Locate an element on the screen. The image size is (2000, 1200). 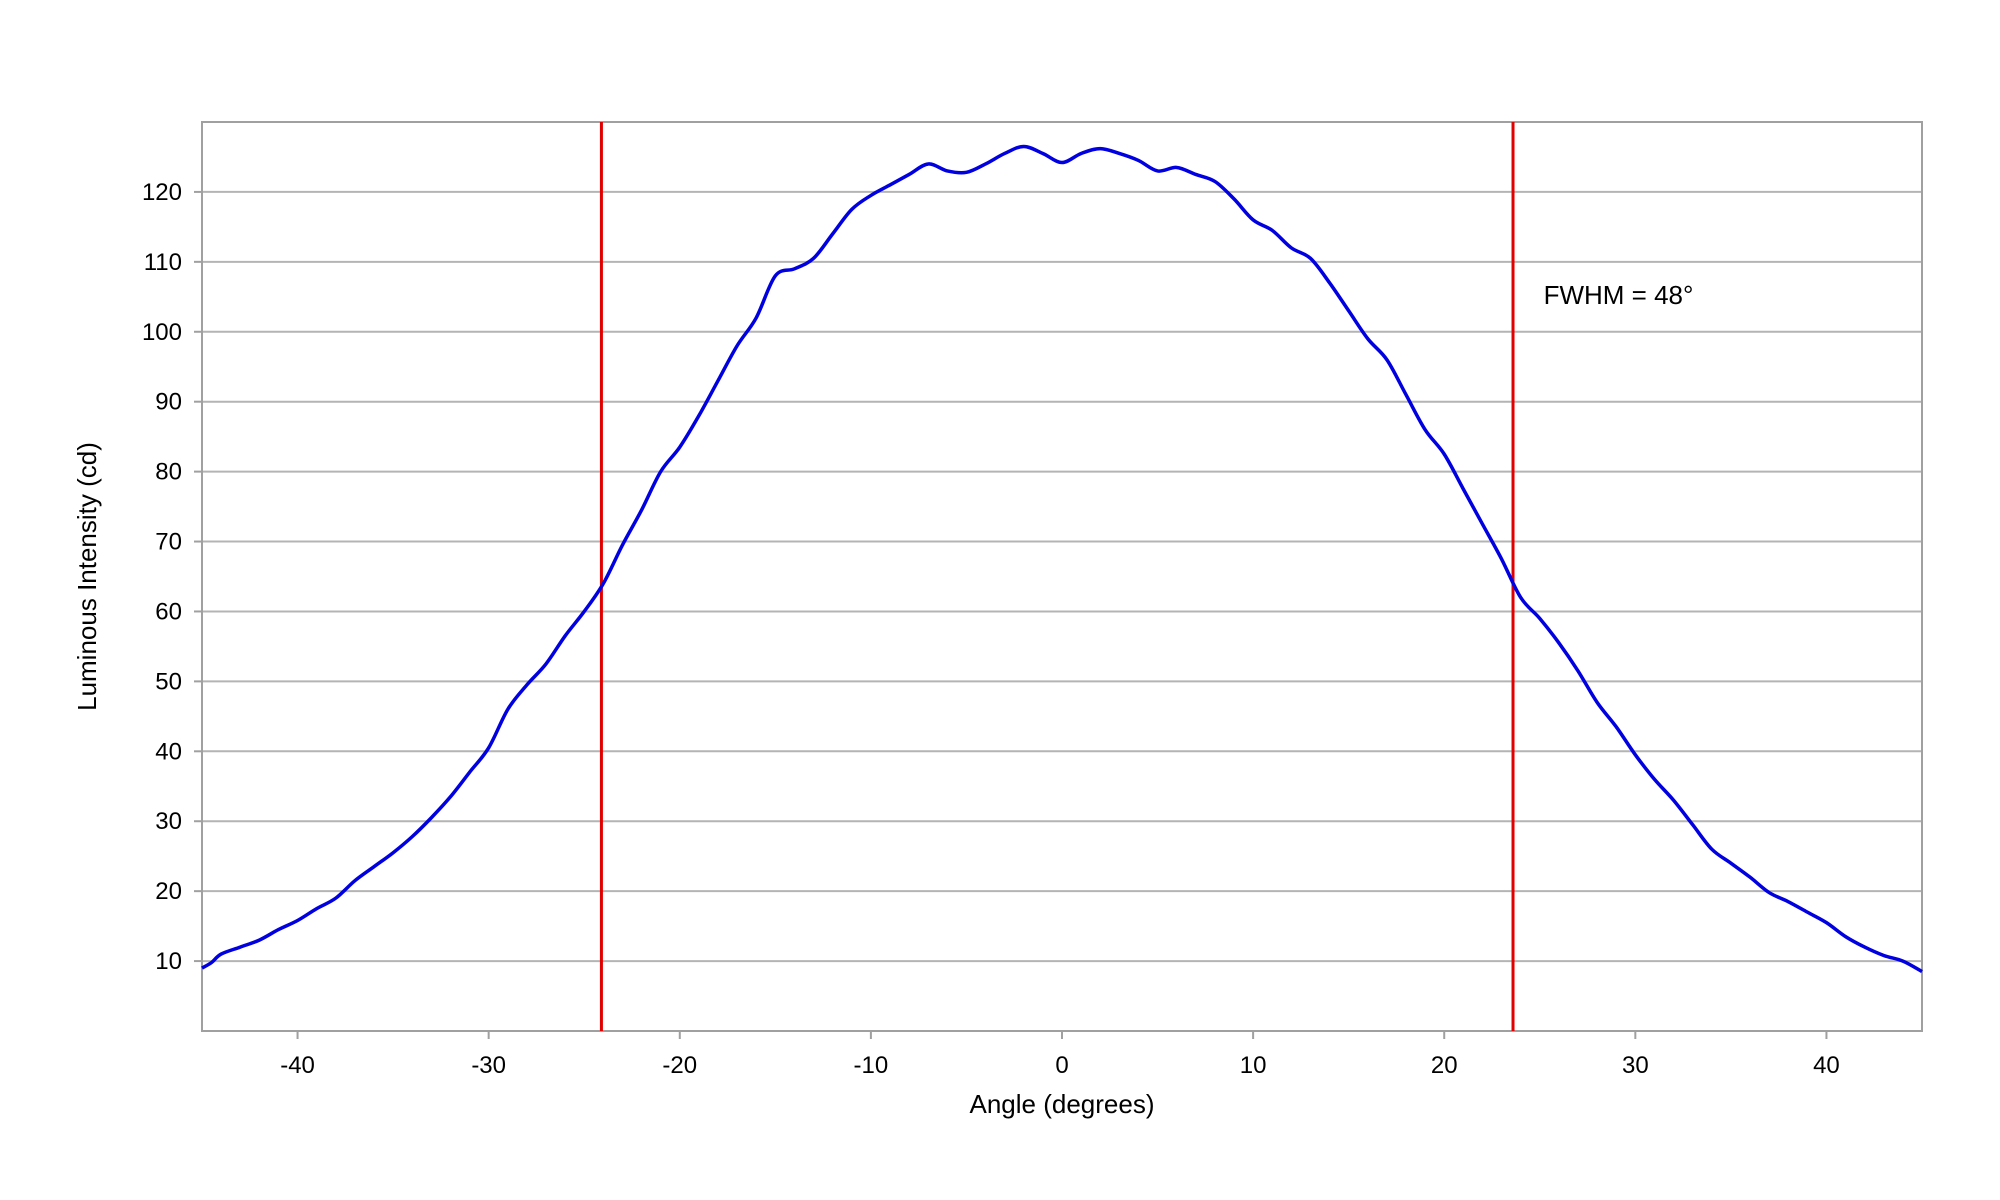
y-tick-label: 30 is located at coordinates (168, 821).